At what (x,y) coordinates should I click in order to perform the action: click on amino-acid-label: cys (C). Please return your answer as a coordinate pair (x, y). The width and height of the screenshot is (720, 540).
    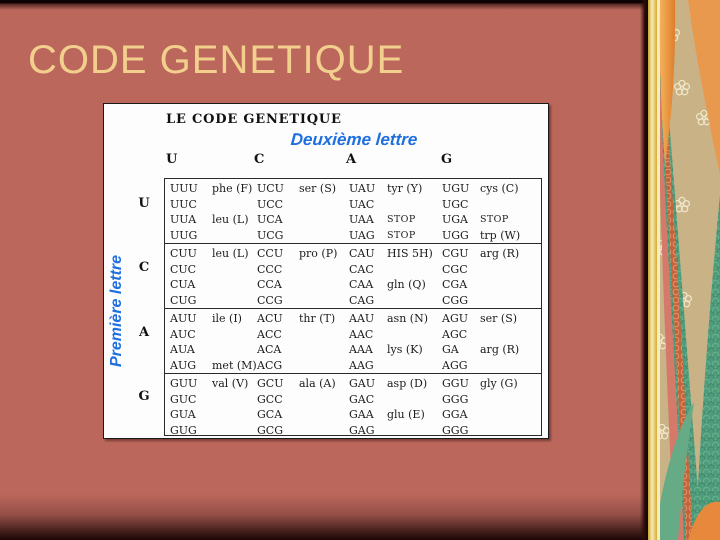
    Looking at the image, I should click on (499, 188).